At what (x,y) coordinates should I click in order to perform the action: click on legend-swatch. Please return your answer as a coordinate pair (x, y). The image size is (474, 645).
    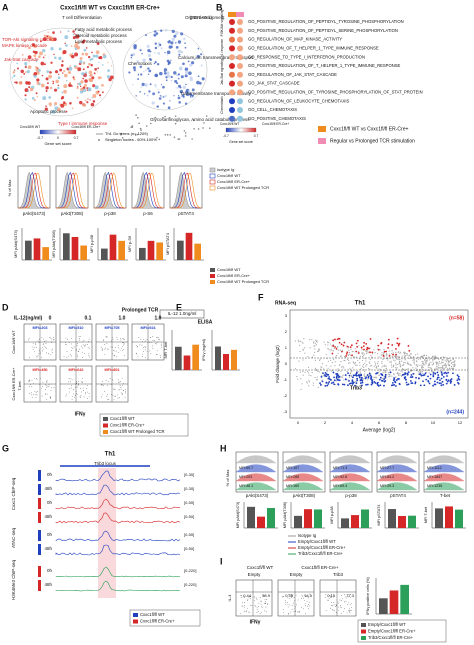
    Looking at the image, I should click on (363, 631).